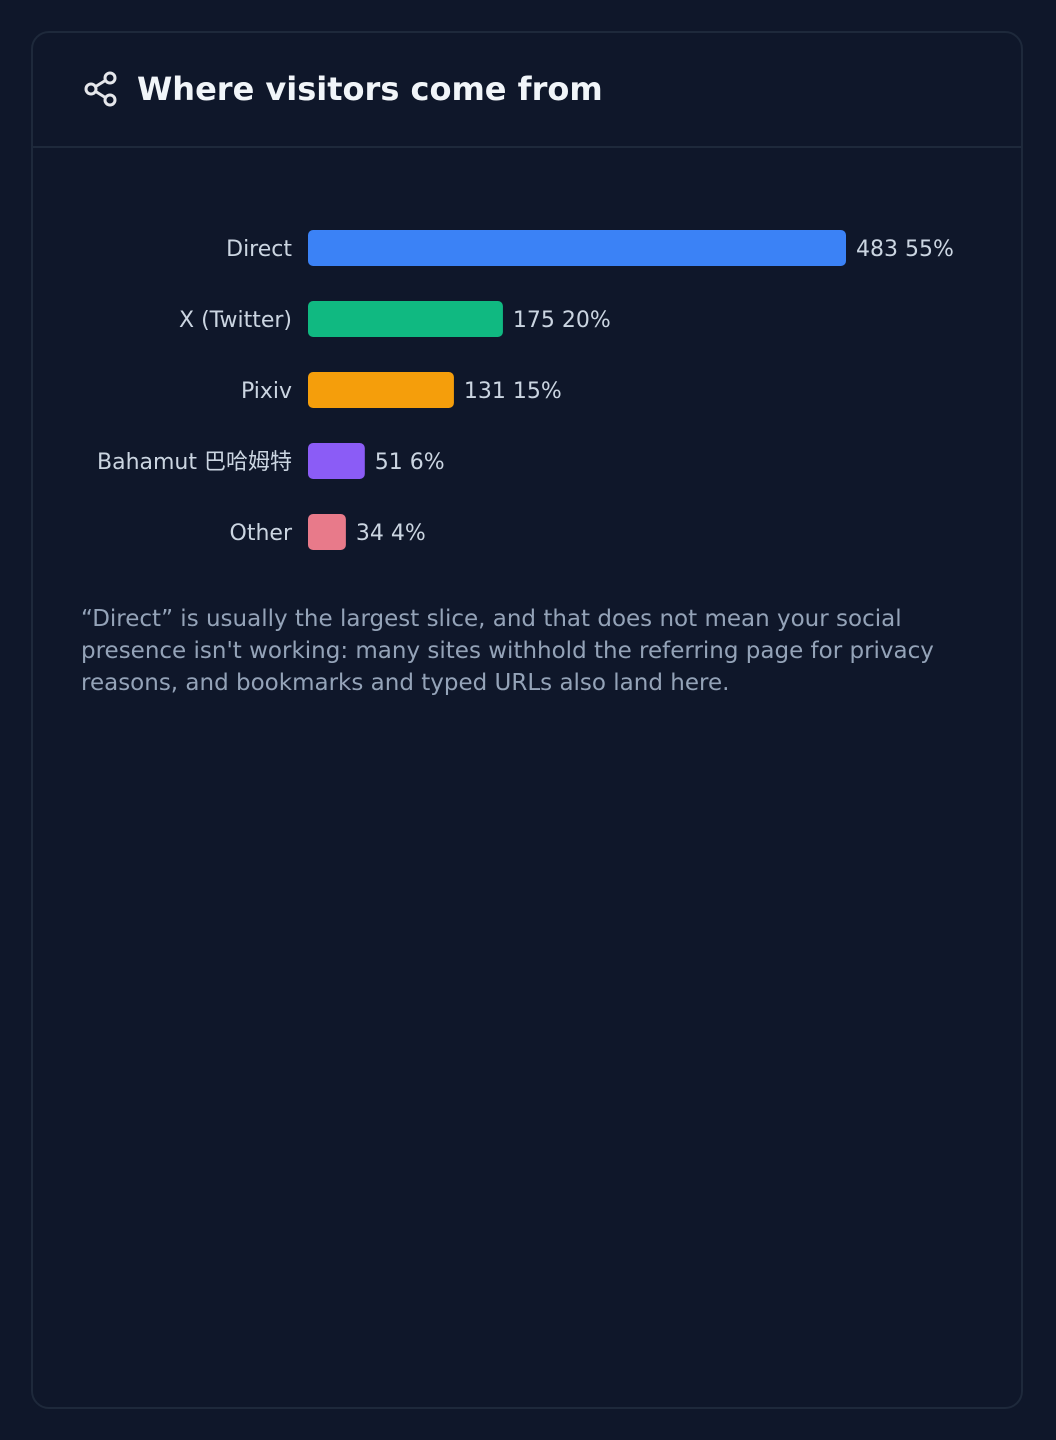 This screenshot has height=1440, width=1056. What do you see at coordinates (235, 320) in the screenshot?
I see `category-label: X (Twitter)` at bounding box center [235, 320].